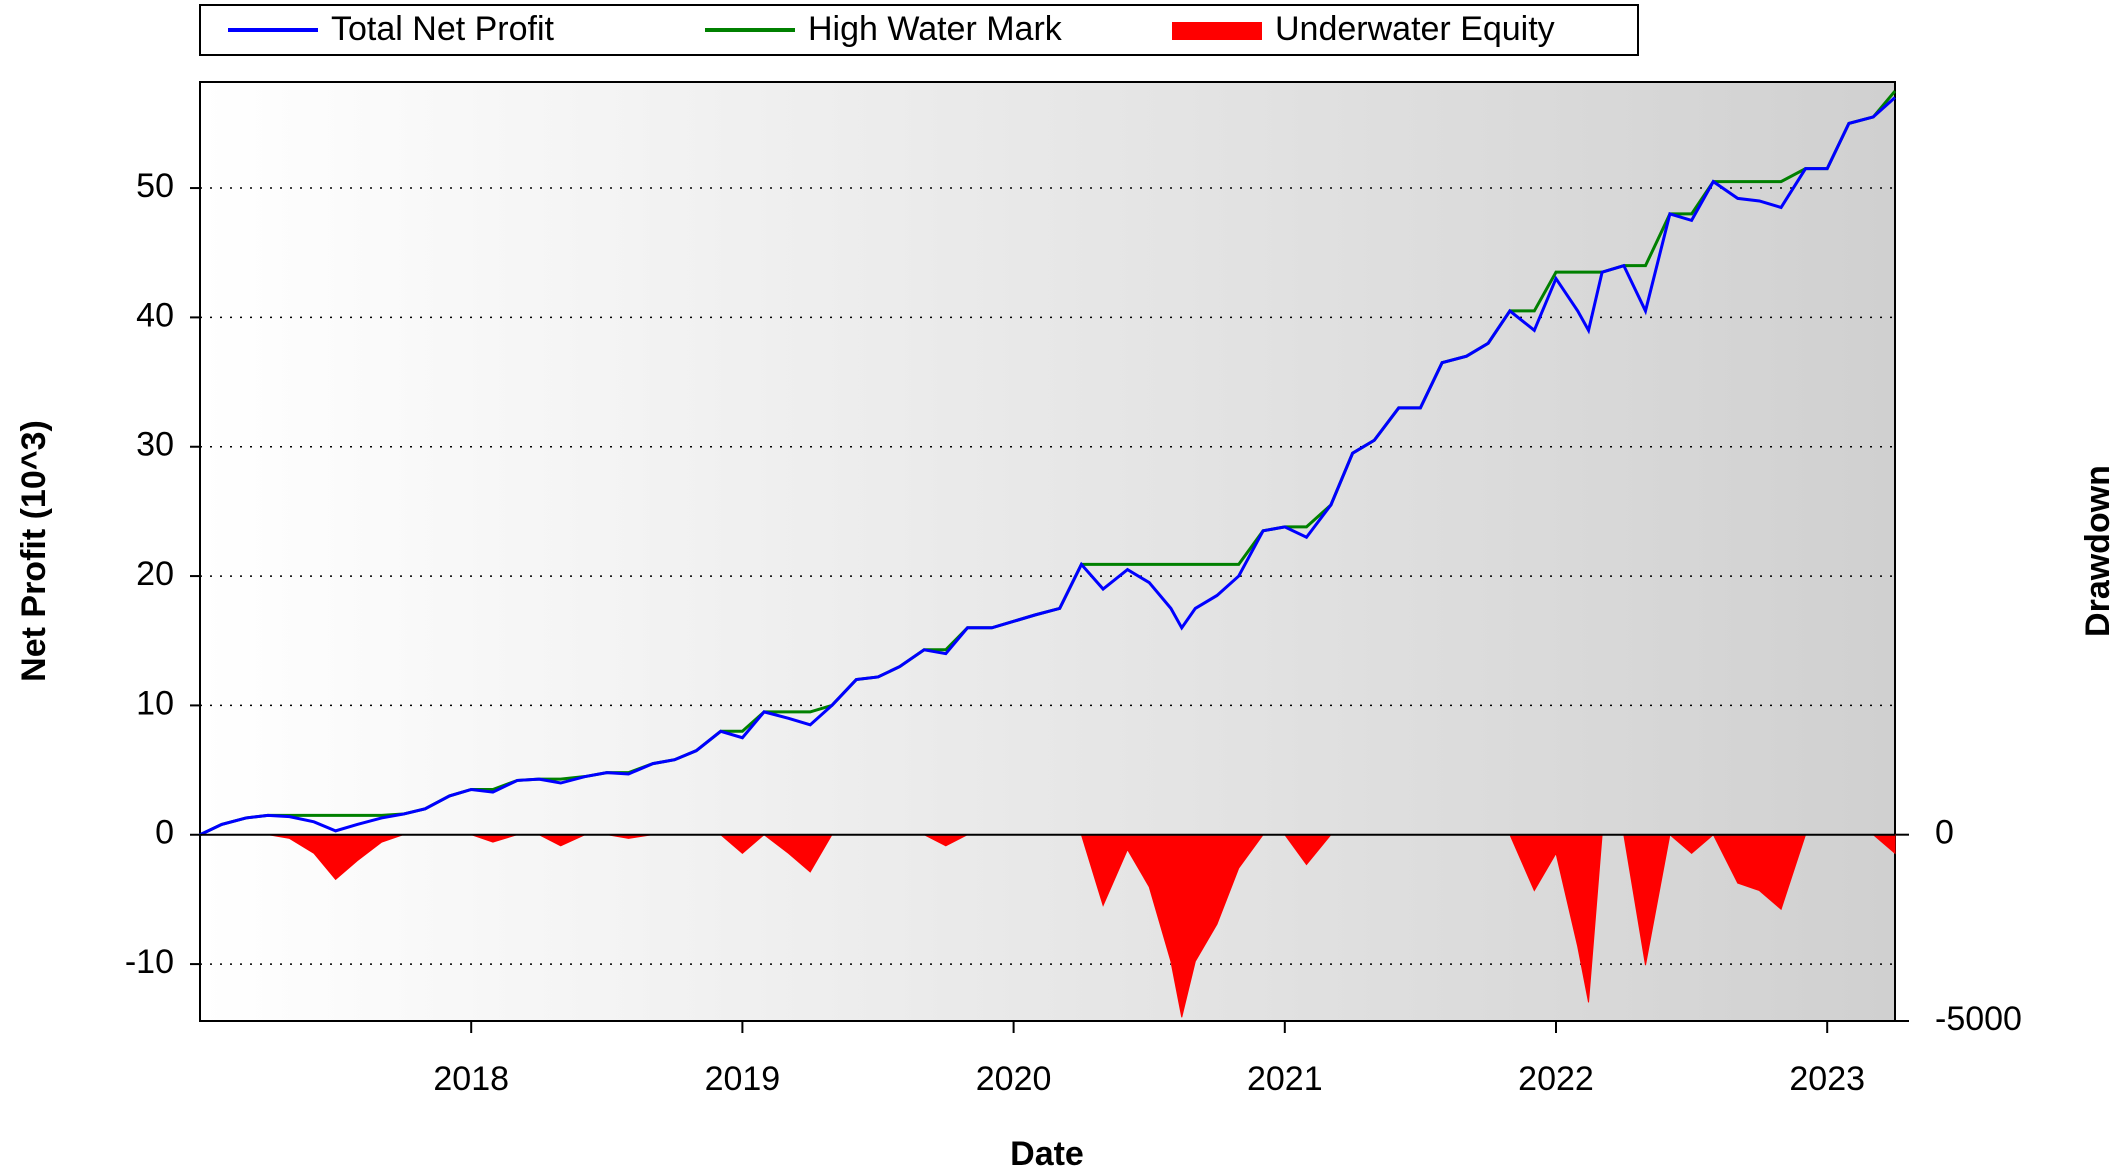 The width and height of the screenshot is (2128, 1169). What do you see at coordinates (935, 29) in the screenshot?
I see `legend-label: High Water Mark` at bounding box center [935, 29].